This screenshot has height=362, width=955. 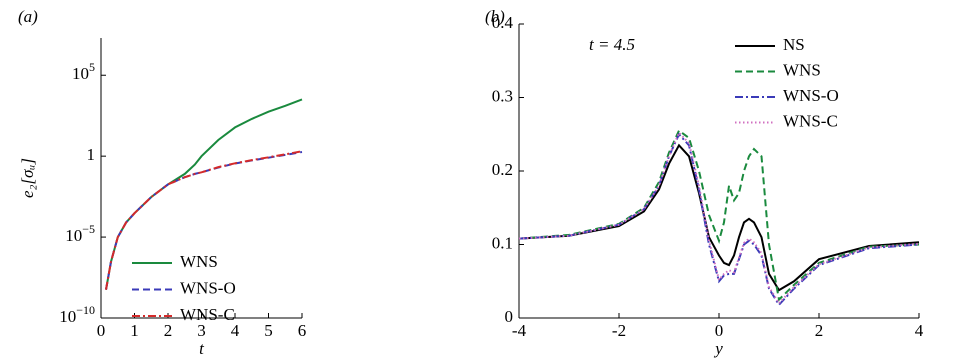 What do you see at coordinates (619, 330) in the screenshot?
I see `x-tick-label: -2` at bounding box center [619, 330].